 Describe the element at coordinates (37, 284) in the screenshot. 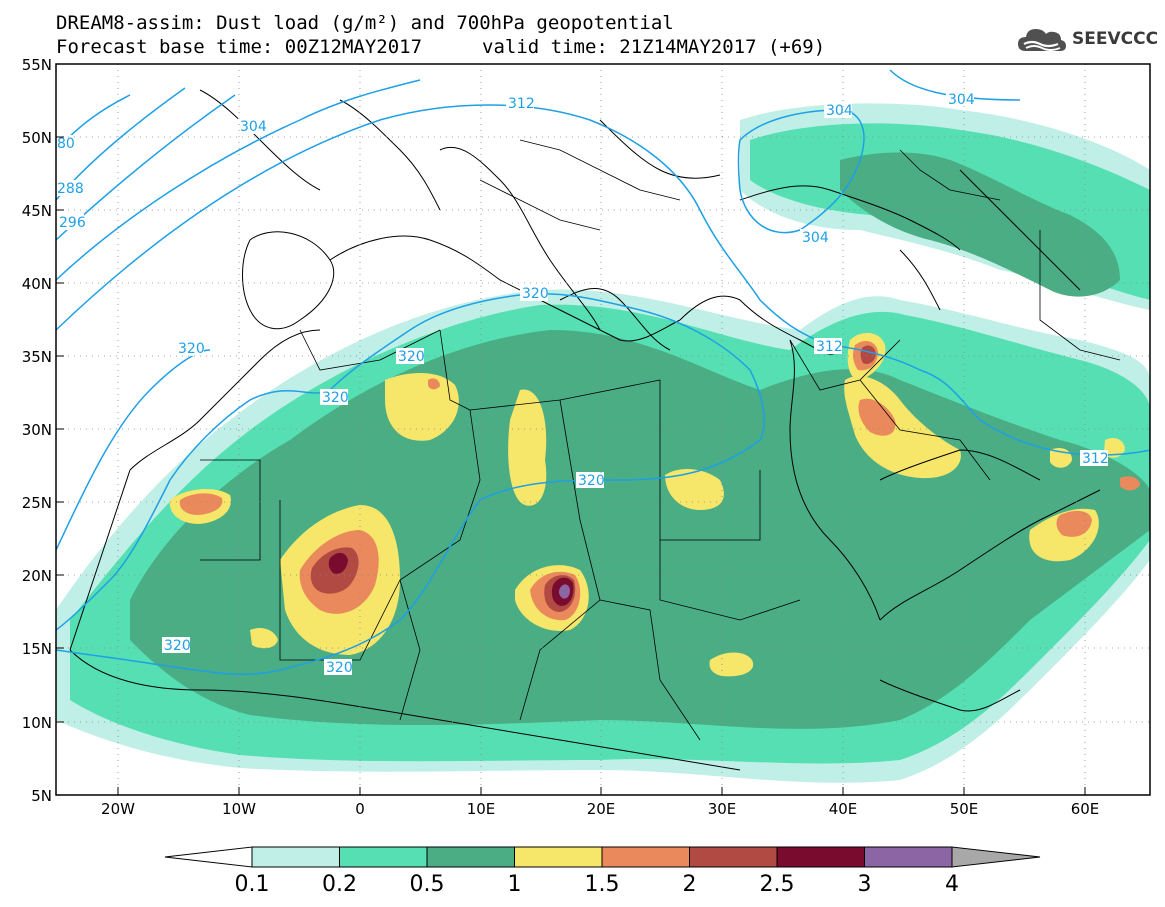

I see `lat-label: 40N` at that location.